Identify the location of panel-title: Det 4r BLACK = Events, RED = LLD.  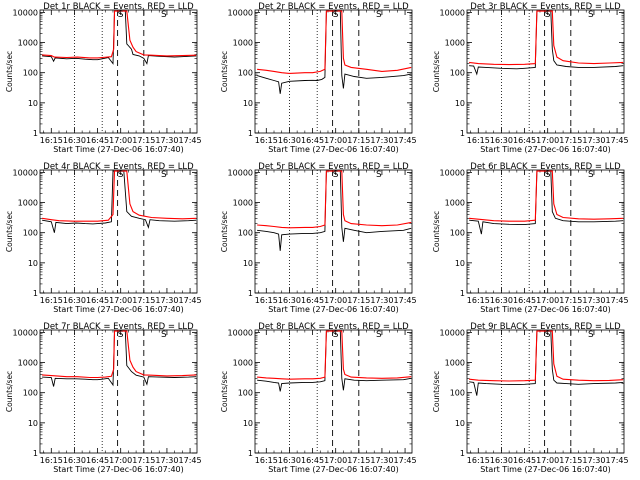
(118, 167).